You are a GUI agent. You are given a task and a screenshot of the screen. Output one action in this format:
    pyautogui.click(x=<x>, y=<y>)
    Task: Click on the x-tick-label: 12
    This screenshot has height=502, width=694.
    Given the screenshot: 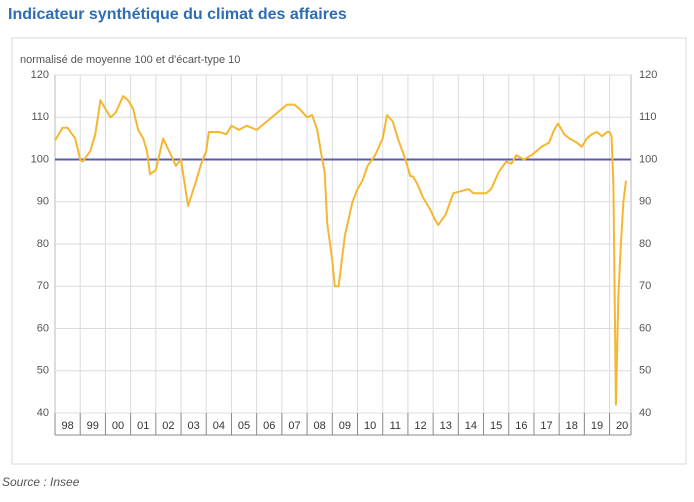 What is the action you would take?
    pyautogui.click(x=420, y=426)
    